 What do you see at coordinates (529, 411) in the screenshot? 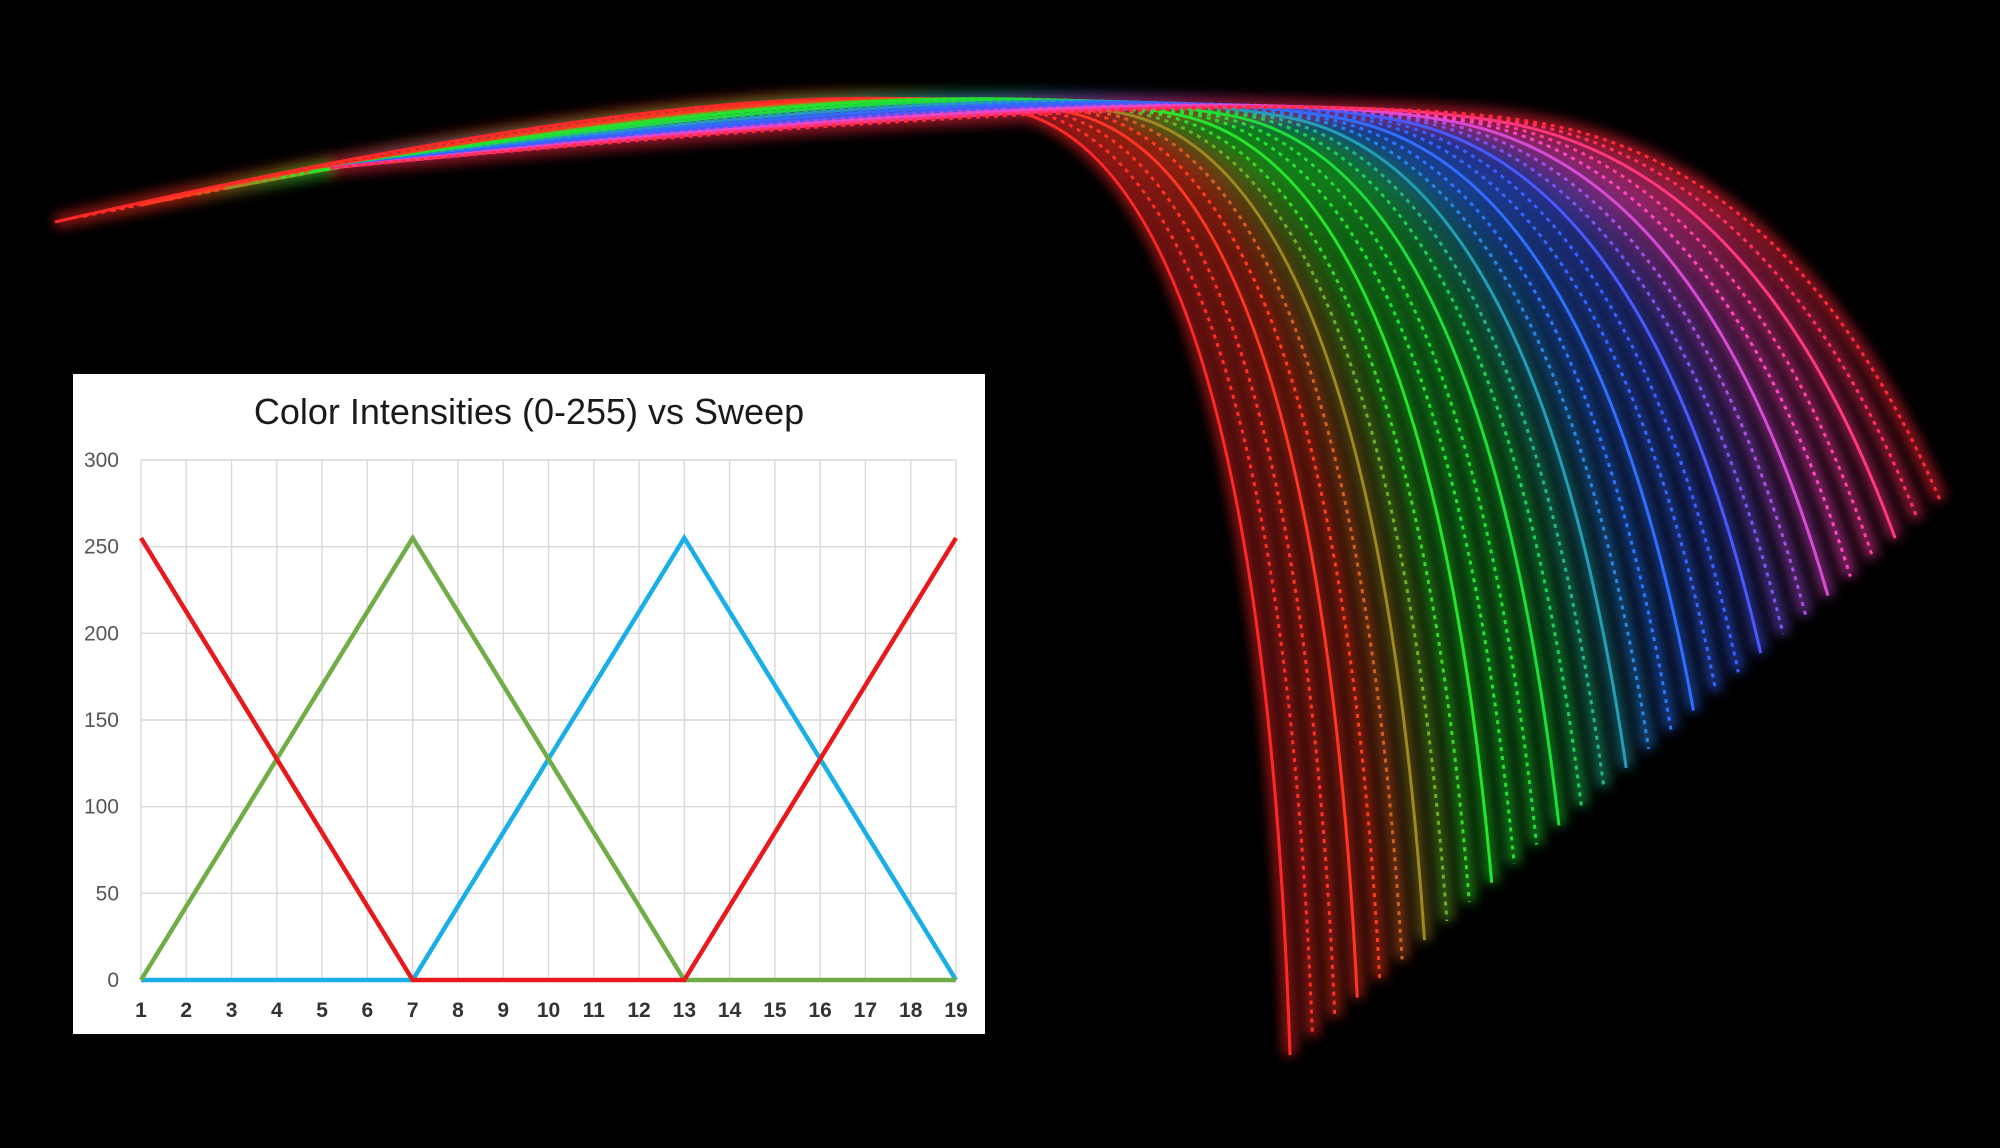
I see `chart-title: Color Intensities (0-255) vs Sweep` at bounding box center [529, 411].